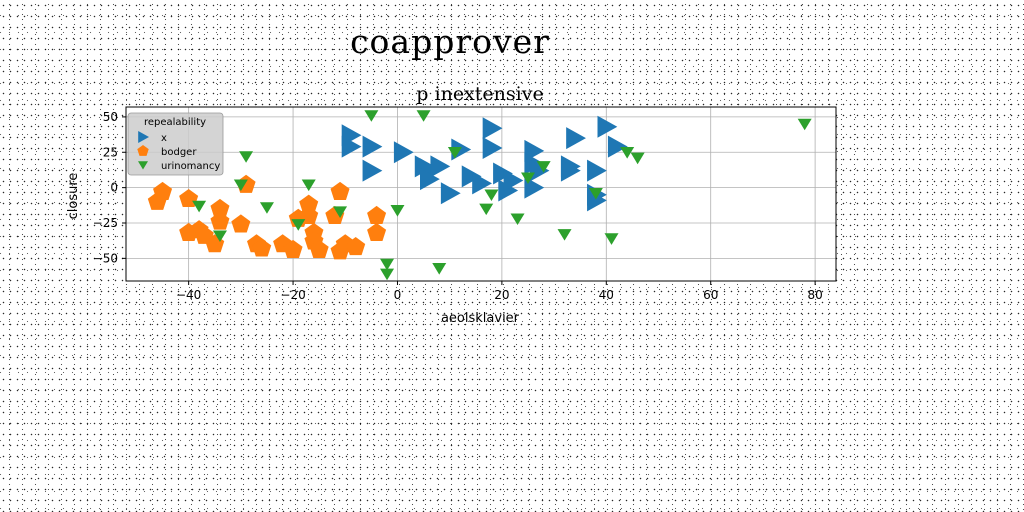 Image resolution: width=1024 pixels, height=512 pixels. I want to click on y-tick-label: 50, so click(110, 117).